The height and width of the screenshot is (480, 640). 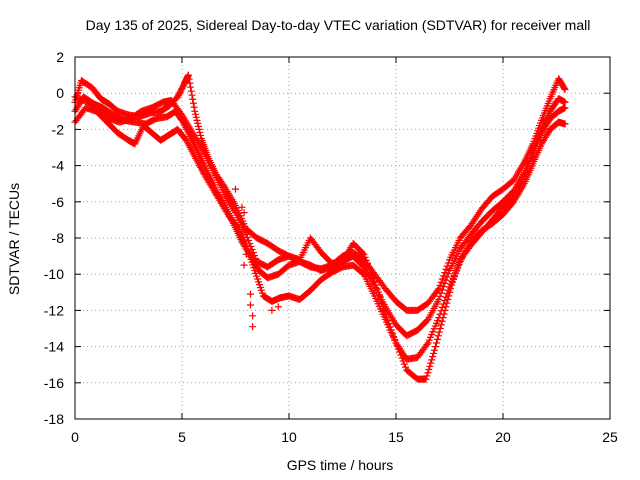 I want to click on x-tick-label: 0, so click(x=75, y=437).